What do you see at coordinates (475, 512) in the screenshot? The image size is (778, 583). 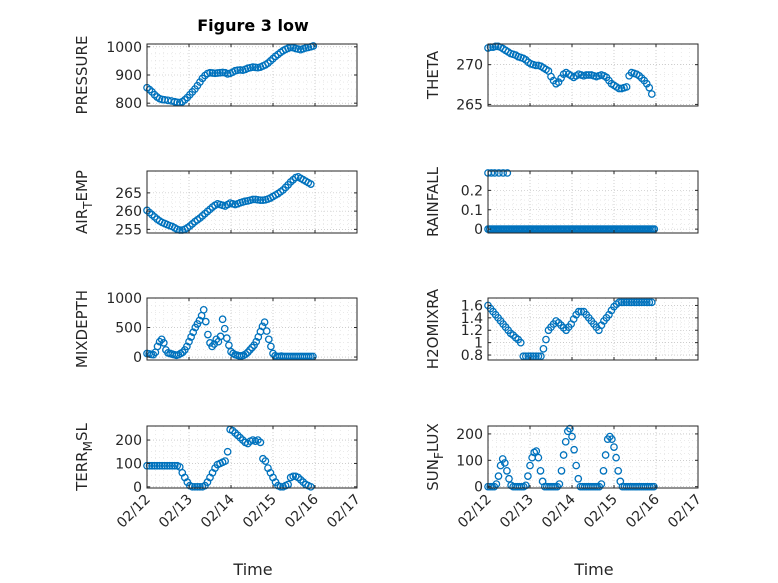 I see `x-tick-label: 02/12` at bounding box center [475, 512].